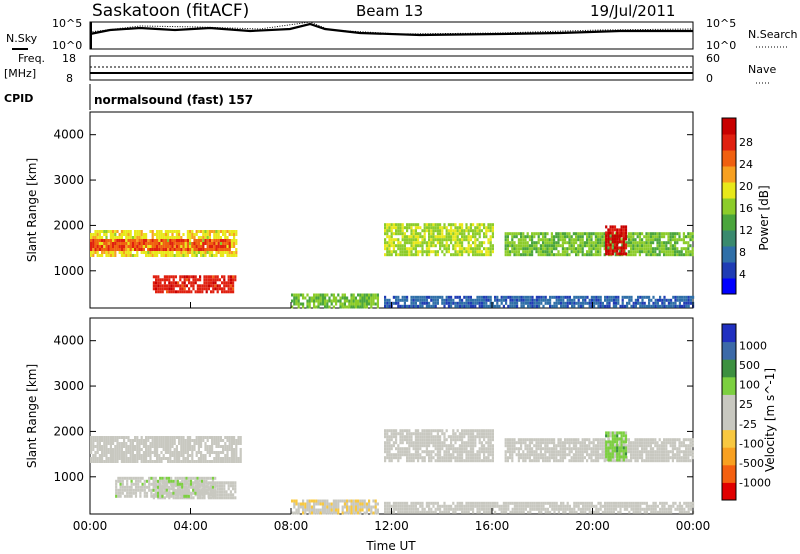 This screenshot has height=554, width=800. What do you see at coordinates (632, 11) in the screenshot?
I see `date-title: 19/Jul/2011` at bounding box center [632, 11].